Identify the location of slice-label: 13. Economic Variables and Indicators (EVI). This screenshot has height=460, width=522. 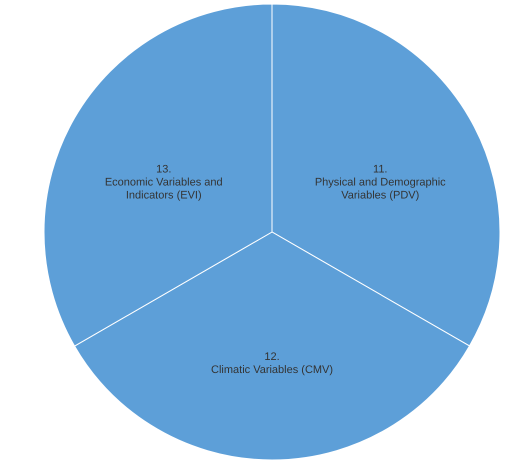
(163, 183).